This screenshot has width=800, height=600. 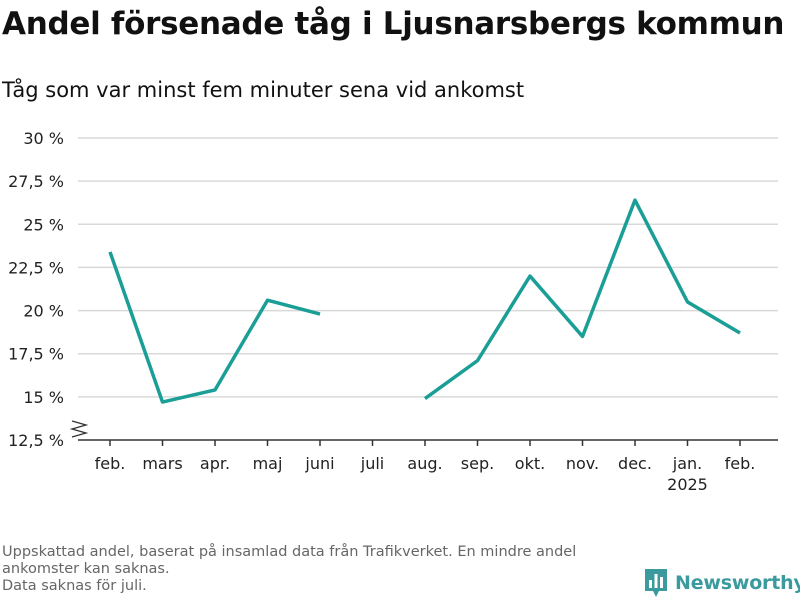 What do you see at coordinates (36, 440) in the screenshot?
I see `y-tick-label: 12,5 %` at bounding box center [36, 440].